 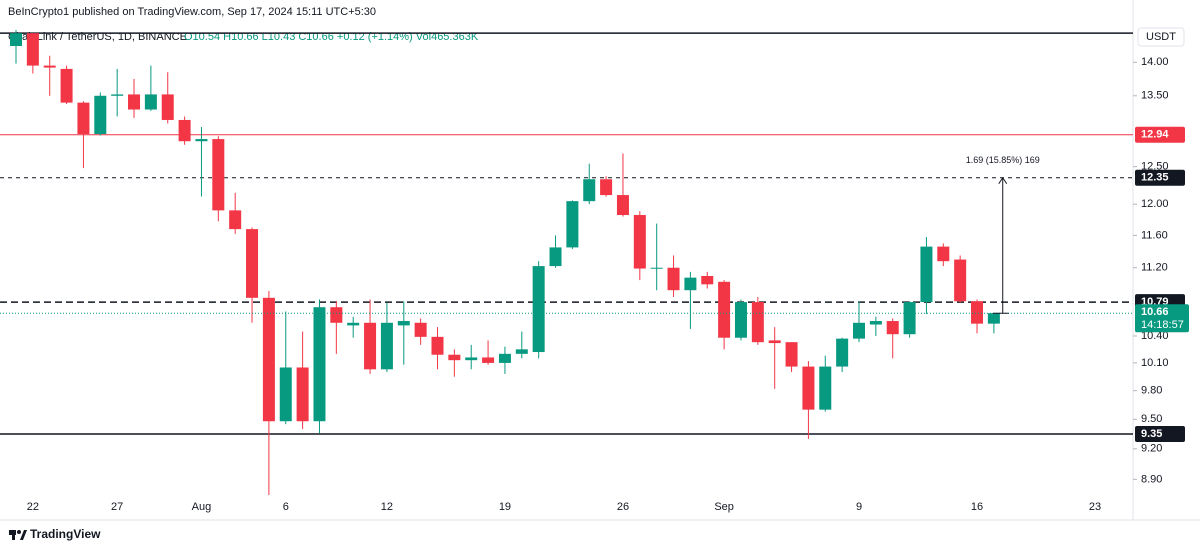 What do you see at coordinates (286, 507) in the screenshot?
I see `x-tick-label: 6` at bounding box center [286, 507].